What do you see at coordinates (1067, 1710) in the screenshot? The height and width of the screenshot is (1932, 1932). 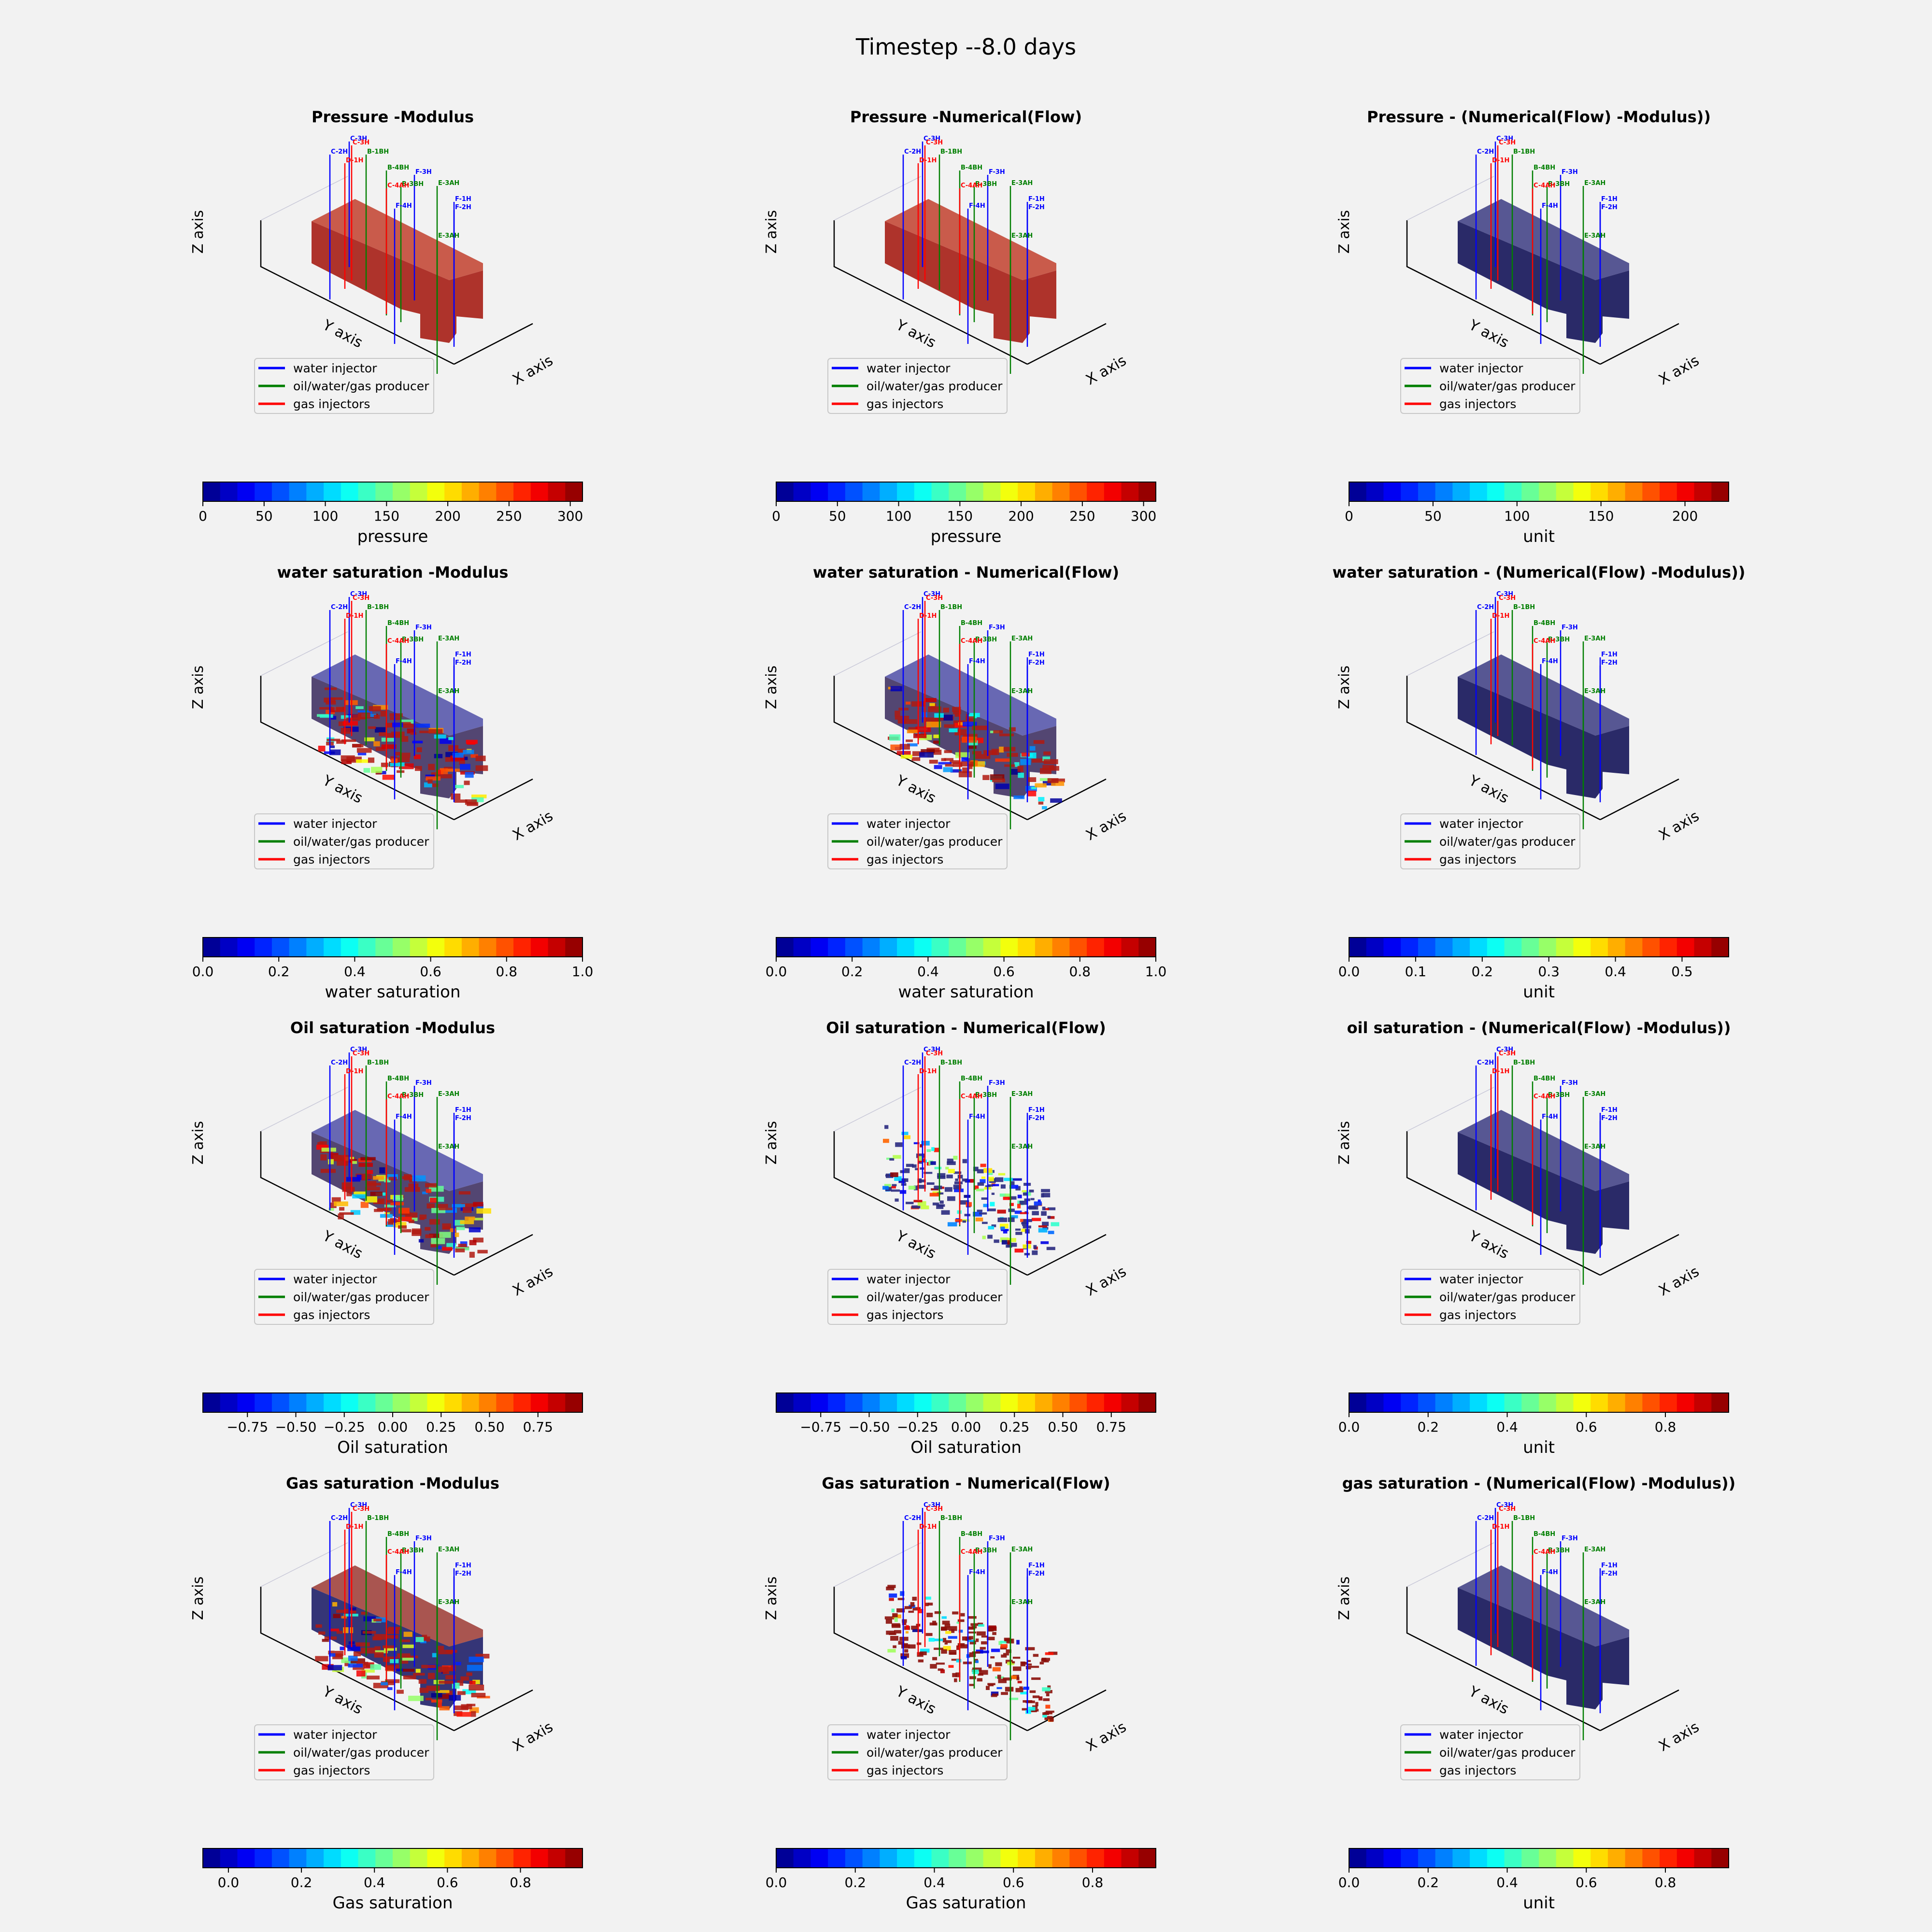 I see `axis-pane-right` at bounding box center [1067, 1710].